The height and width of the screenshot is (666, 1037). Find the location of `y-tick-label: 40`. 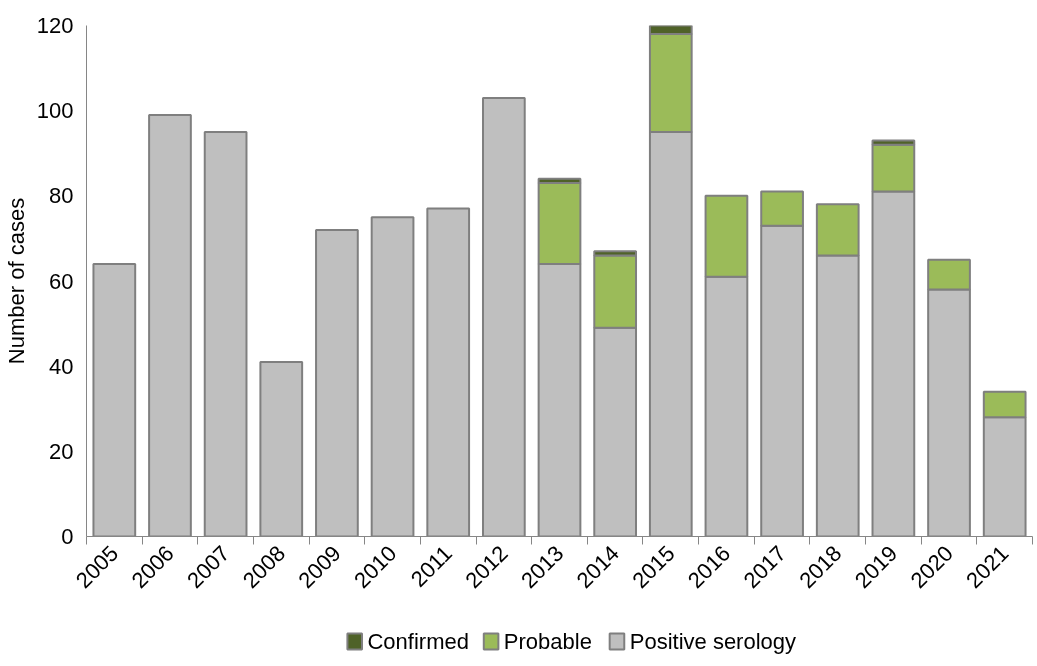

y-tick-label: 40 is located at coordinates (61, 366).